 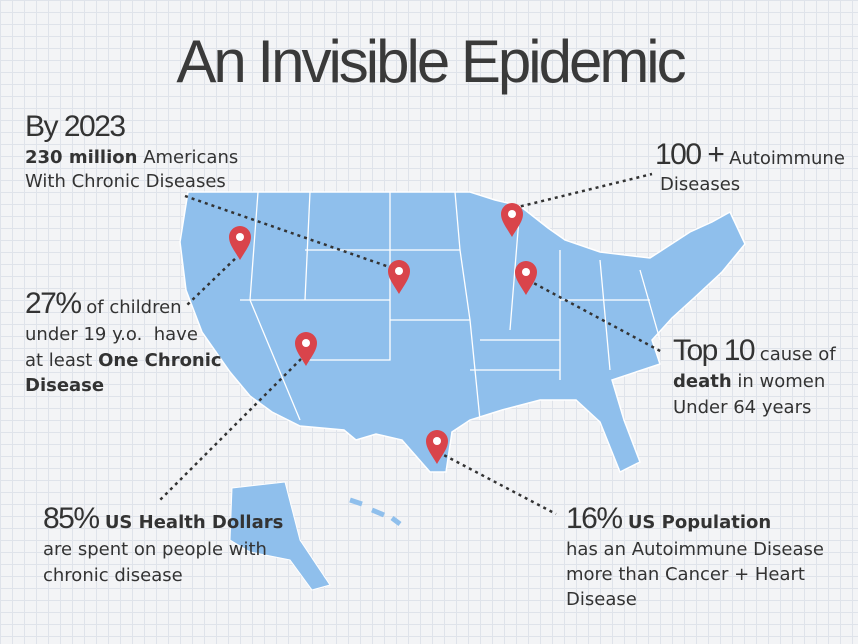 I want to click on callout-line: at least One Chronic, so click(x=123, y=360).